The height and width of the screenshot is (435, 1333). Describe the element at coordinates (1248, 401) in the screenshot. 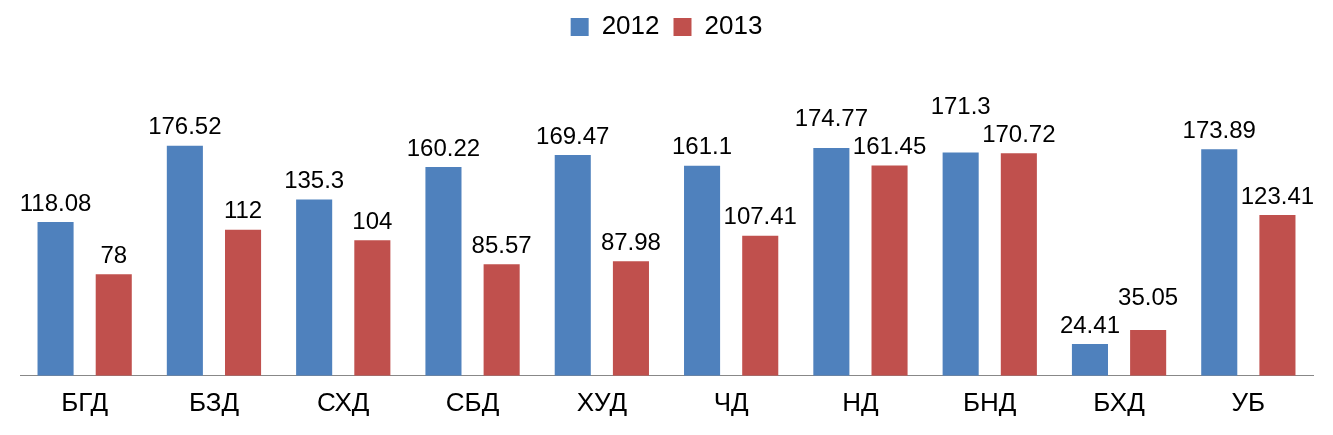

I see `x-tick-label: УБ` at that location.